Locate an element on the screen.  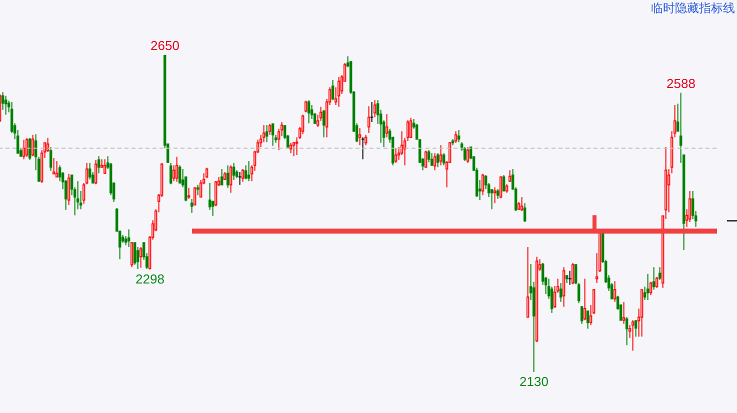
text: 临时隐藏指标线 is located at coordinates (693, 8).